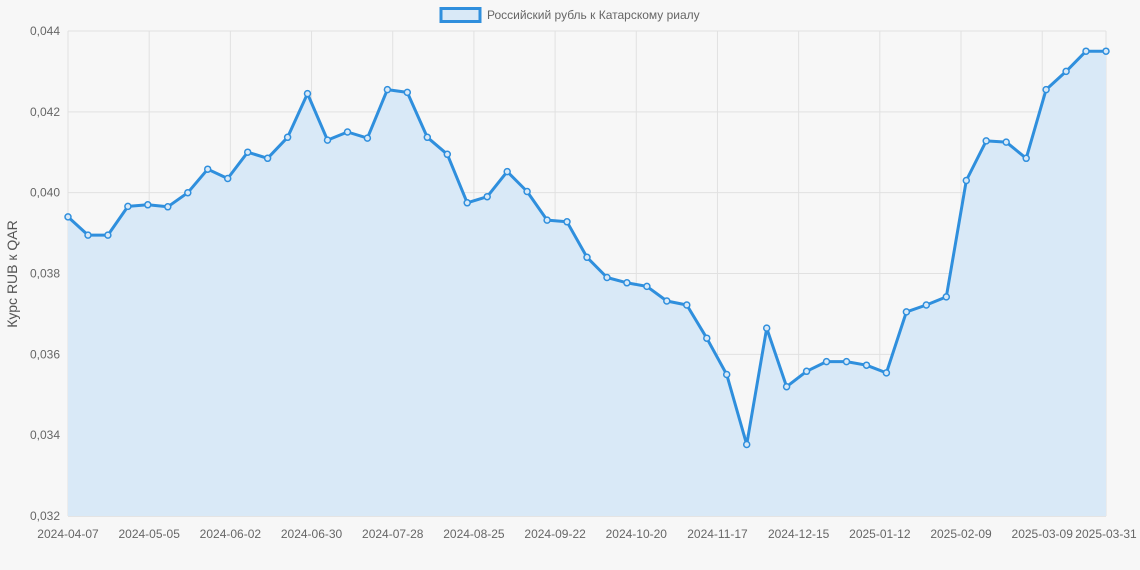  What do you see at coordinates (593, 15) in the screenshot?
I see `legend-label: Российский рубль к Катарскому риалу` at bounding box center [593, 15].